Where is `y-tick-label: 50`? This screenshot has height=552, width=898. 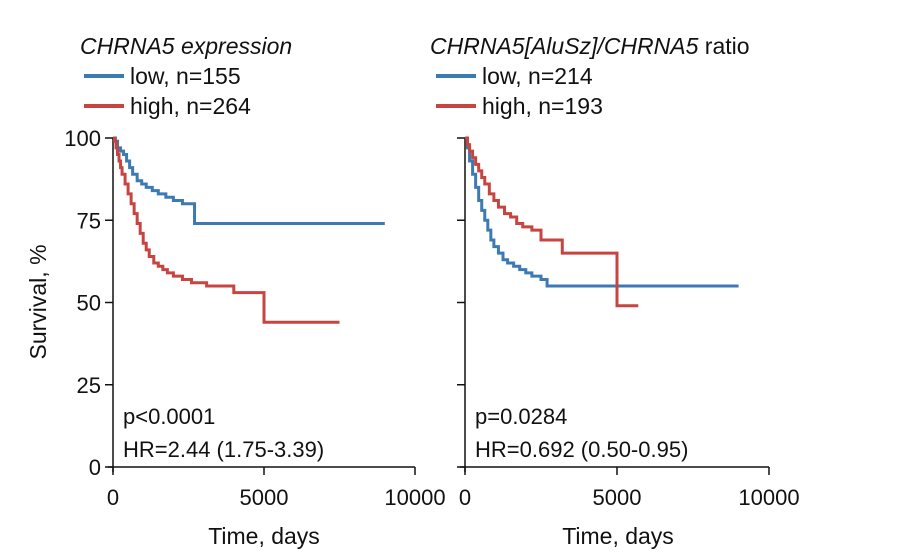
y-tick-label: 50 is located at coordinates (89, 303).